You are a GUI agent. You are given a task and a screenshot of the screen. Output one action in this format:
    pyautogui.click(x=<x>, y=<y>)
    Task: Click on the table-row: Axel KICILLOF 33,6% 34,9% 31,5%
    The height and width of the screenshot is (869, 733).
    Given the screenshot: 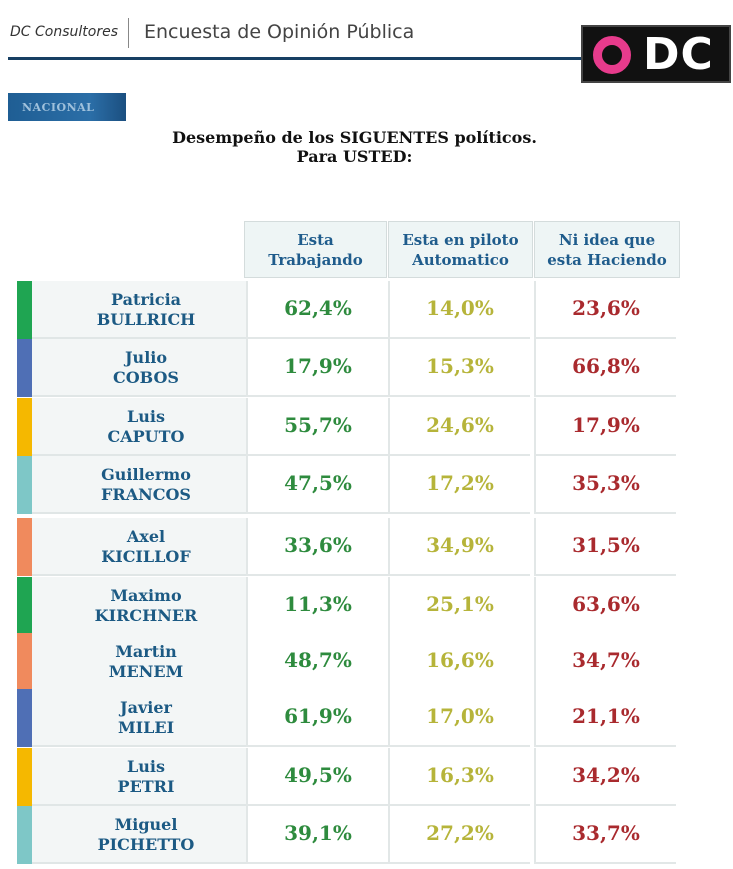 What is the action you would take?
    pyautogui.click(x=348, y=547)
    